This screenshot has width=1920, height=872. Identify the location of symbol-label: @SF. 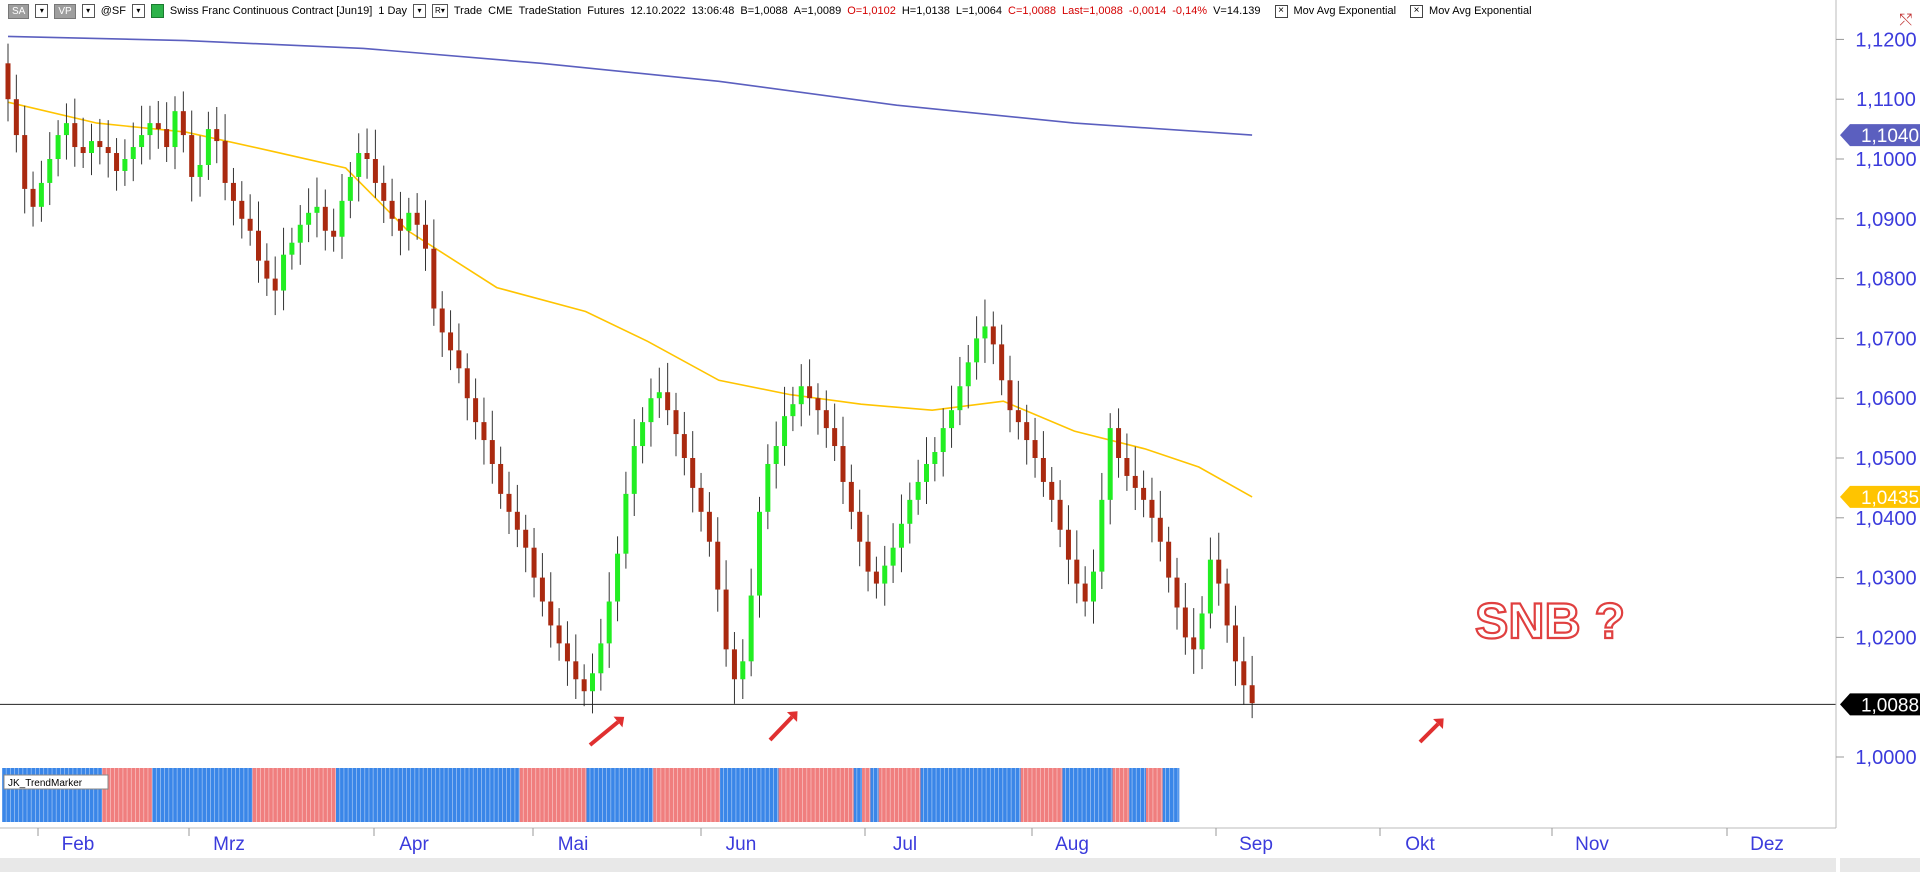
(113, 11).